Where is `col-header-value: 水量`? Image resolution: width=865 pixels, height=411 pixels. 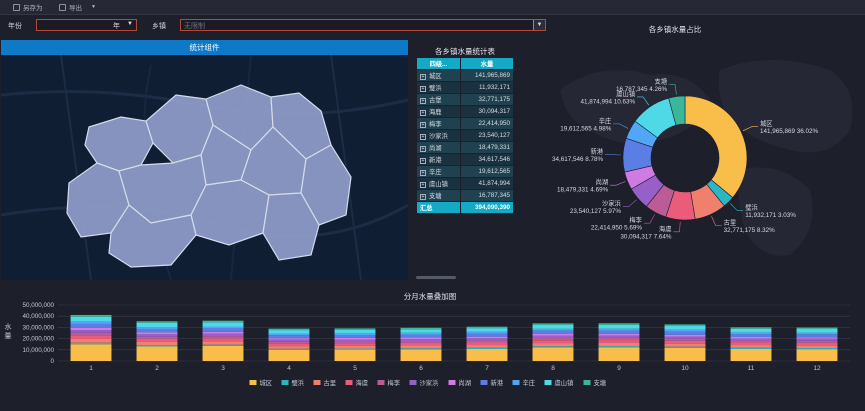 col-header-value: 水量 is located at coordinates (487, 63).